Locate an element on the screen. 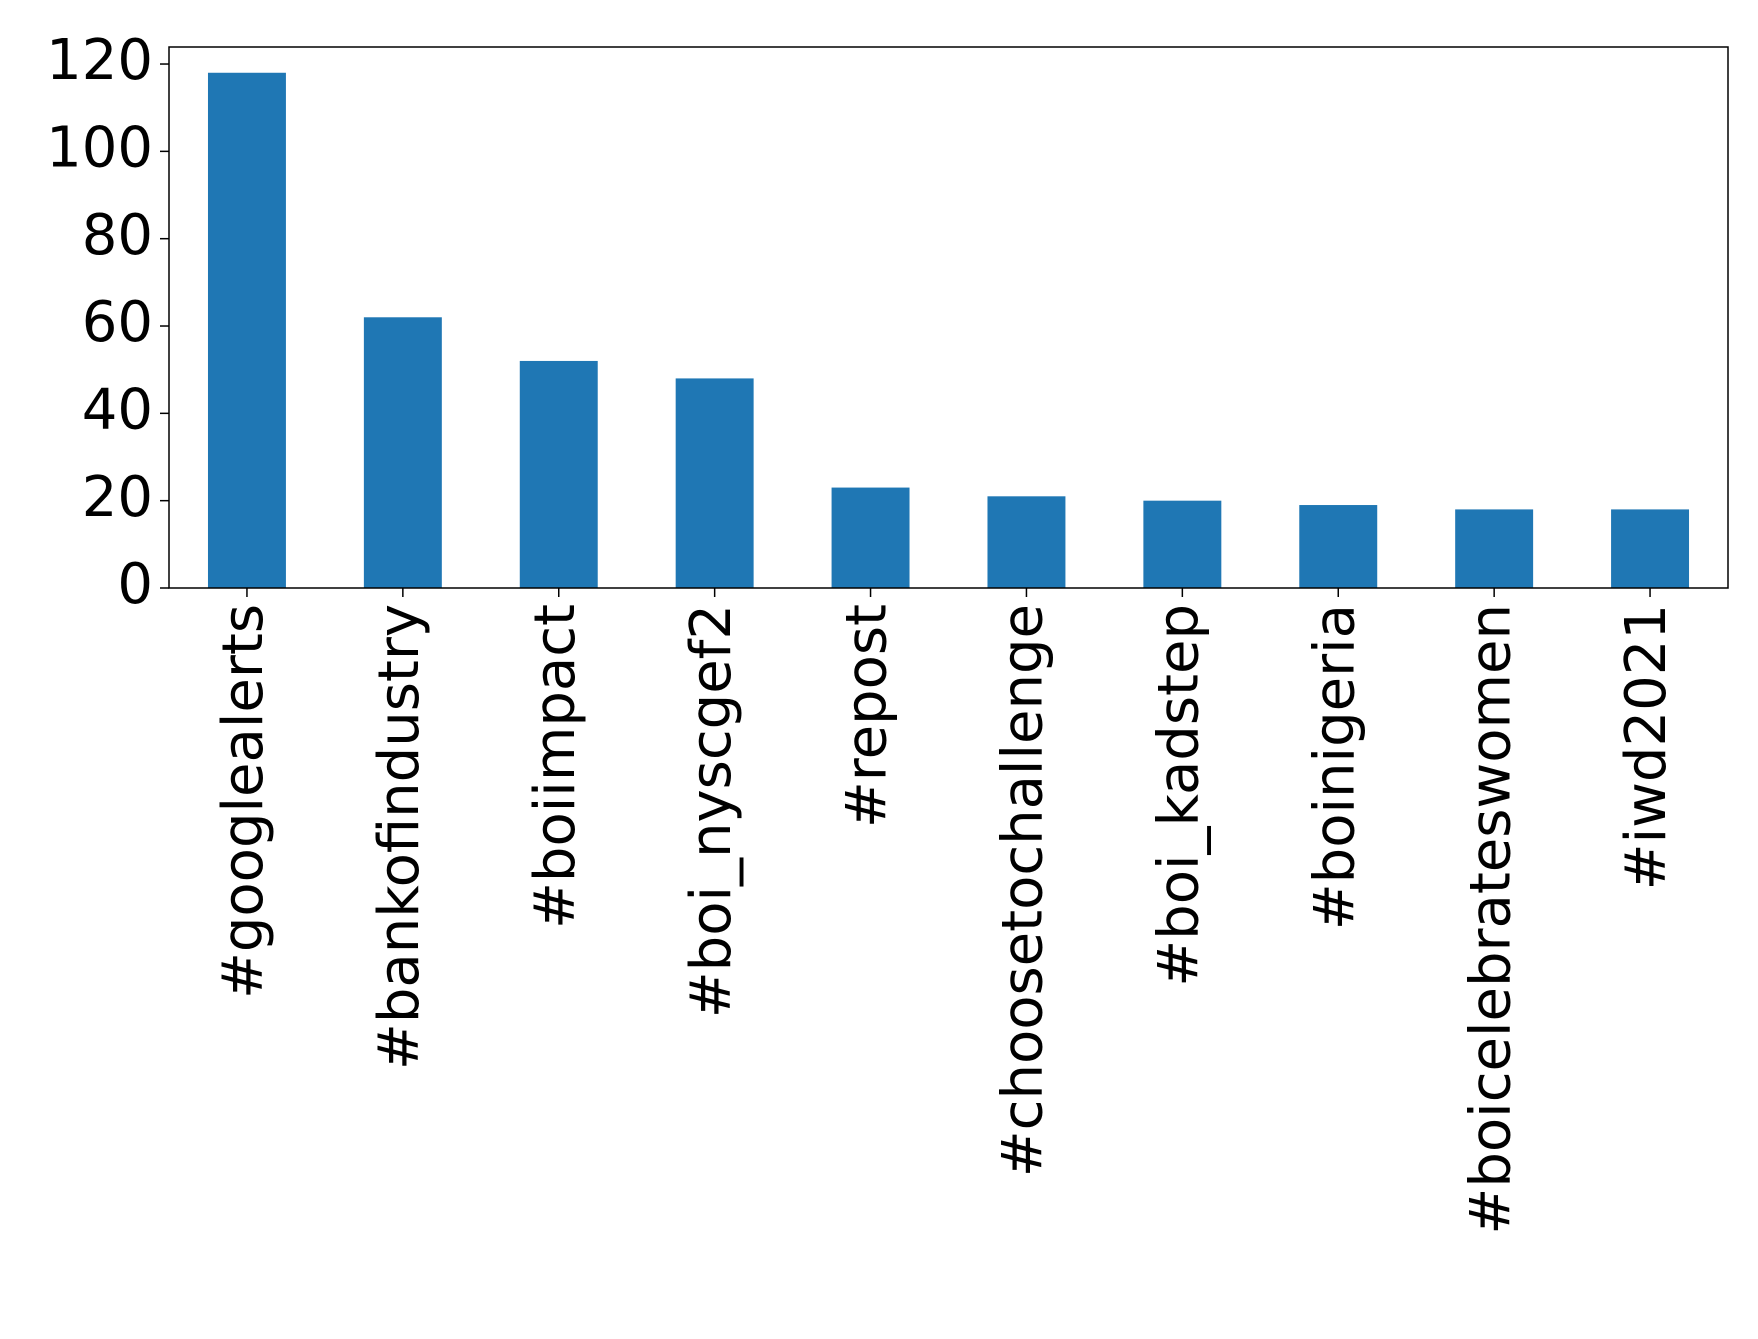 The image size is (1758, 1339). x-tick-label: #choosetochallenge is located at coordinates (1023, 890).